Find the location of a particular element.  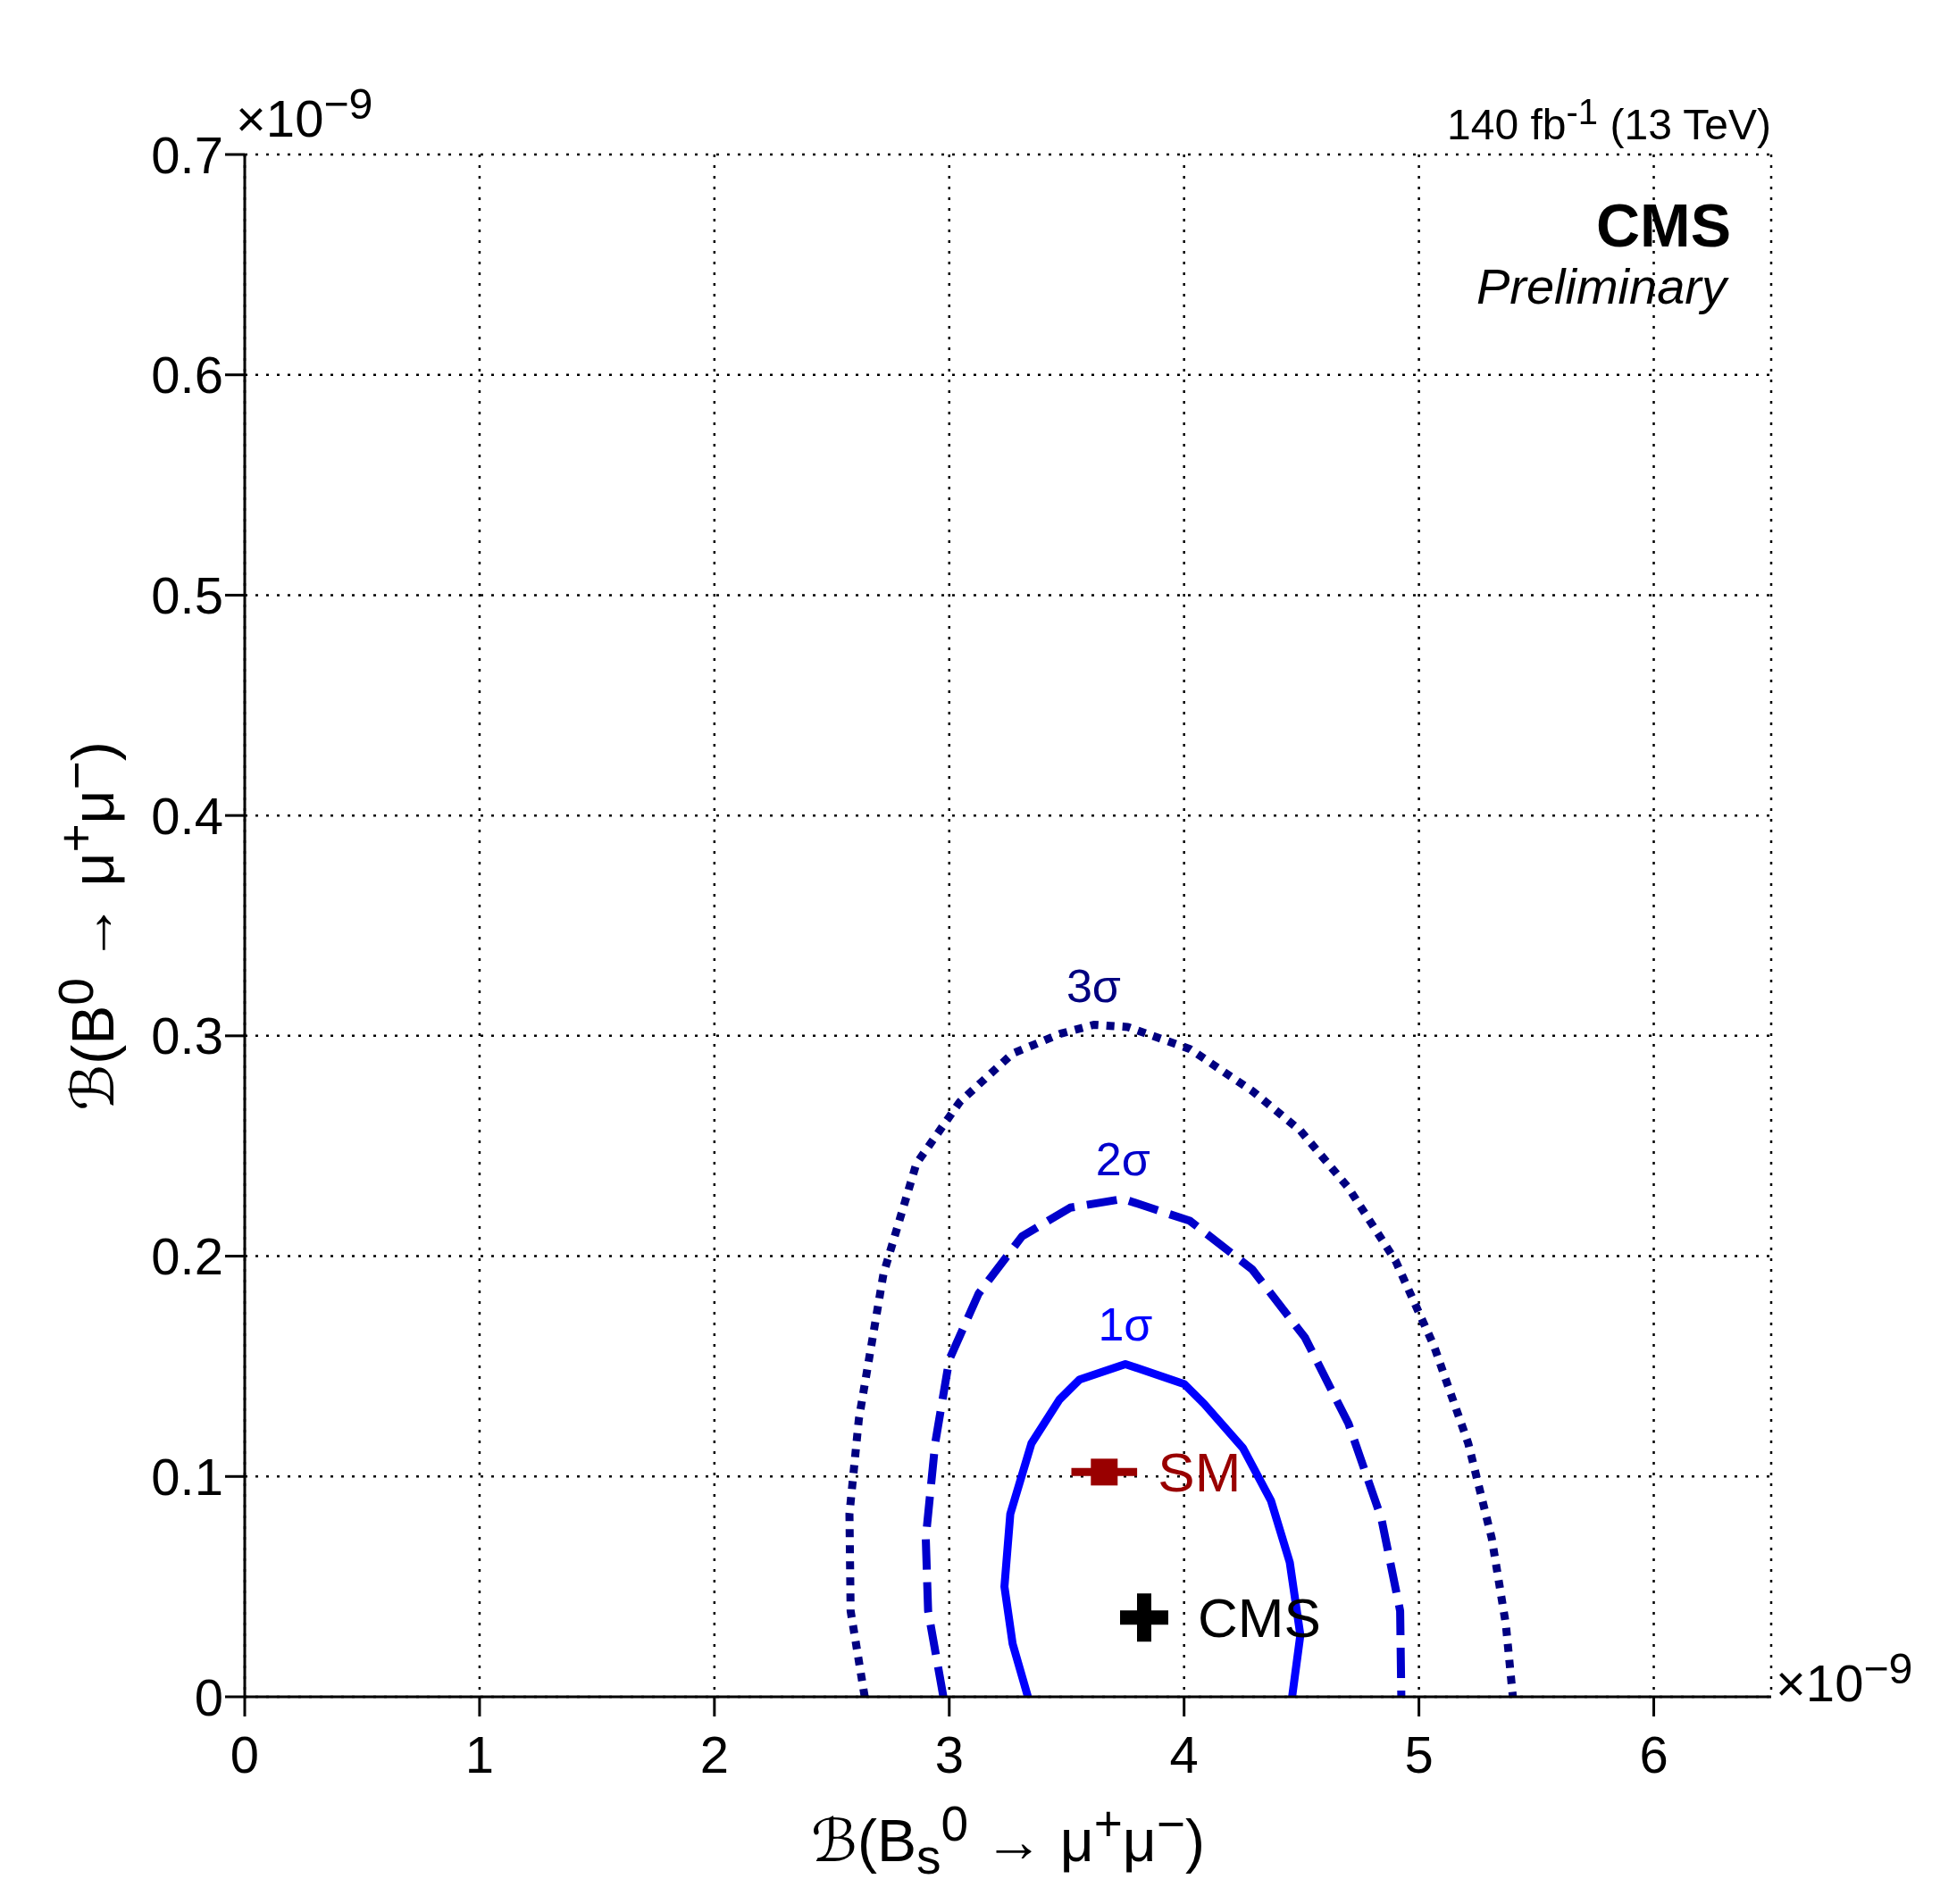

annotation: CMS is located at coordinates (1663, 225).